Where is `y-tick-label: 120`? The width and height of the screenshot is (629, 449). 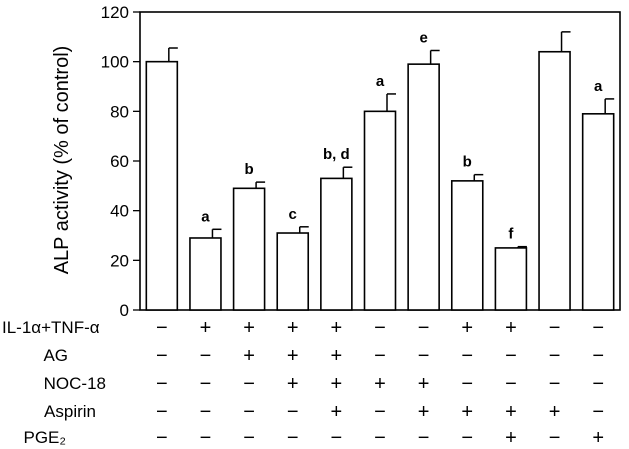
y-tick-label: 120 is located at coordinates (115, 12).